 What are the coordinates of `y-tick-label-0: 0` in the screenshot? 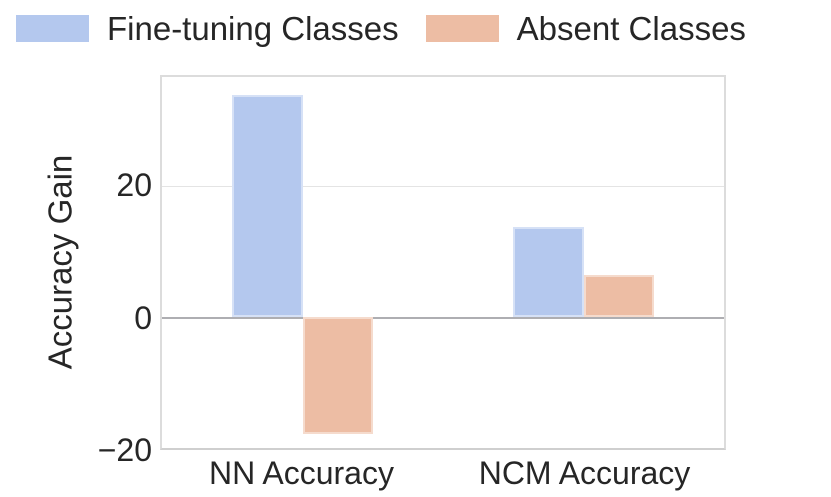 It's located at (143, 317).